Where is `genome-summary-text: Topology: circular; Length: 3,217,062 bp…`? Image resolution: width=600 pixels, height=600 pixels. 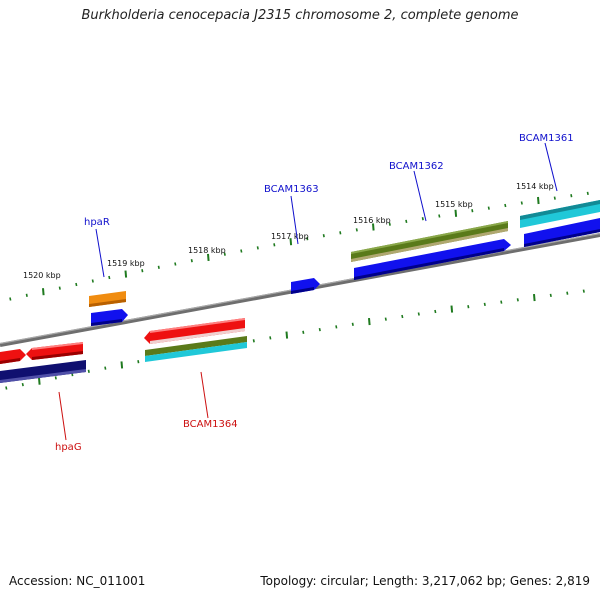
genome-summary-text: Topology: circular; Length: 3,217,062 bp… is located at coordinates (425, 581).